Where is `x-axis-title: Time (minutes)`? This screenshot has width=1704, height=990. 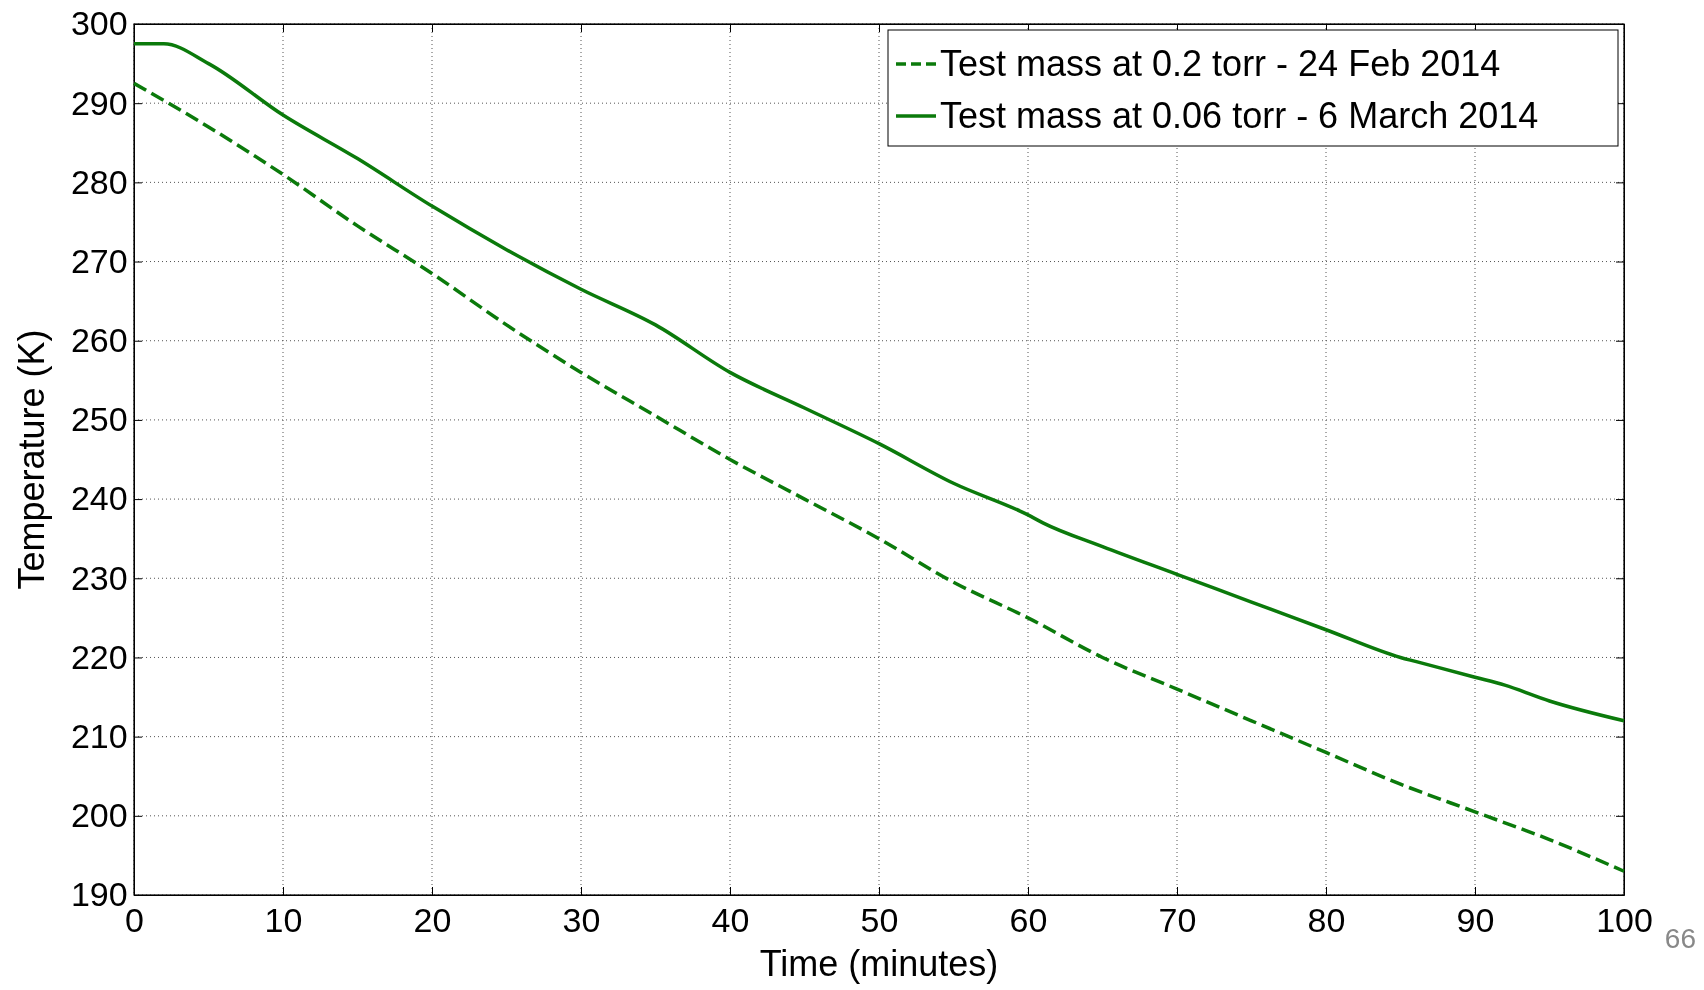 x-axis-title: Time (minutes) is located at coordinates (879, 963).